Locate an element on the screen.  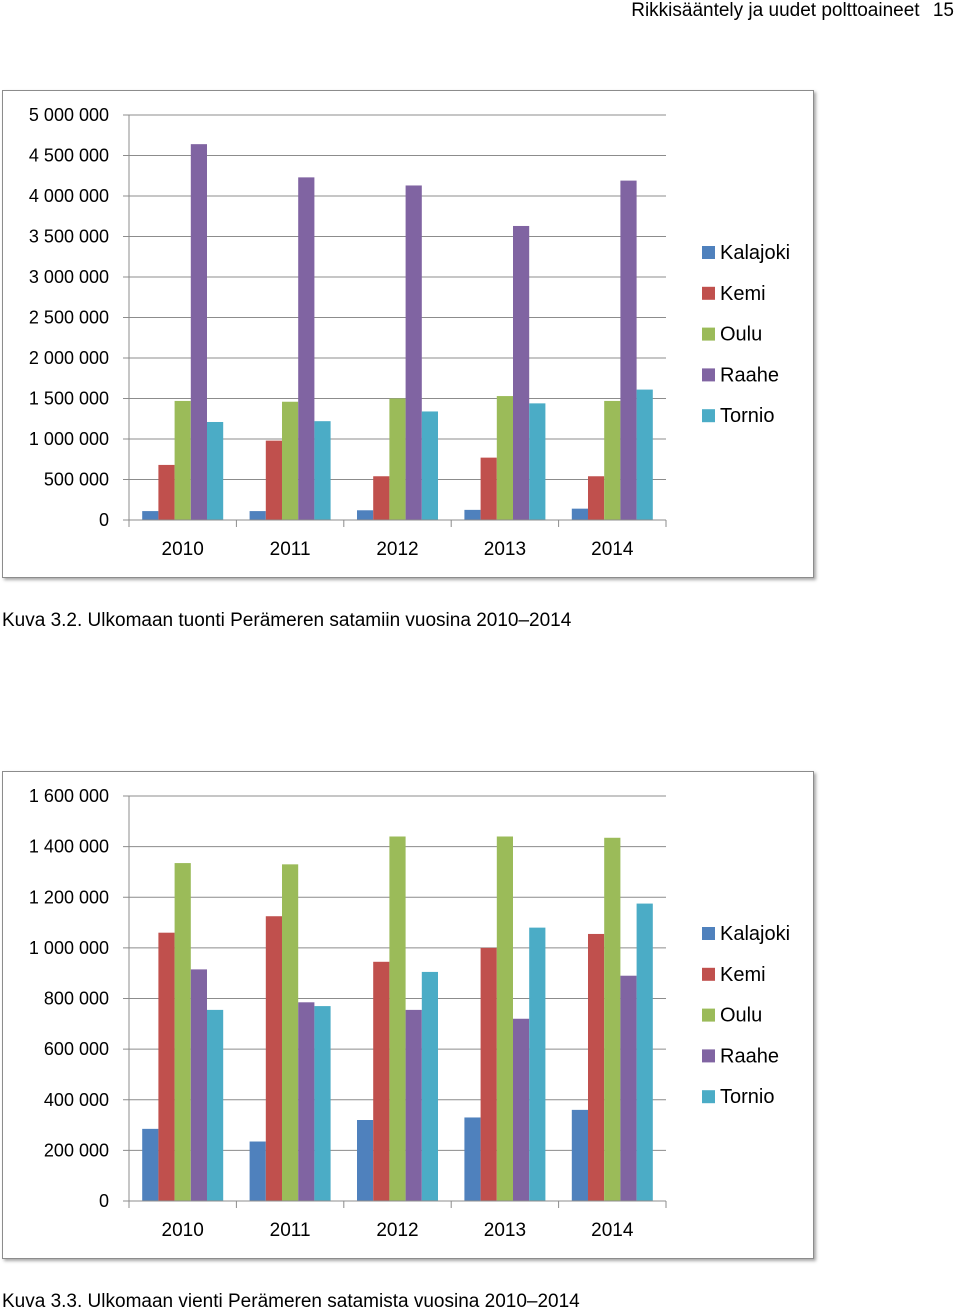
y-tick-label: 4 000 000 is located at coordinates (69, 196).